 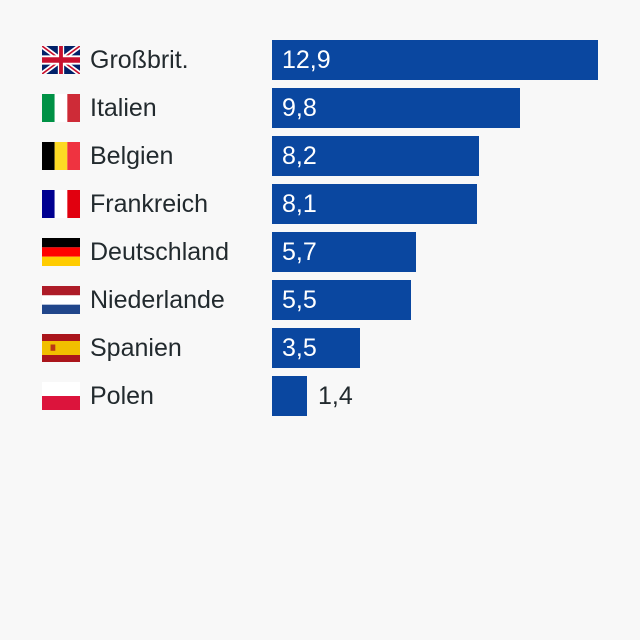 I want to click on value-label: 1,4, so click(x=335, y=396).